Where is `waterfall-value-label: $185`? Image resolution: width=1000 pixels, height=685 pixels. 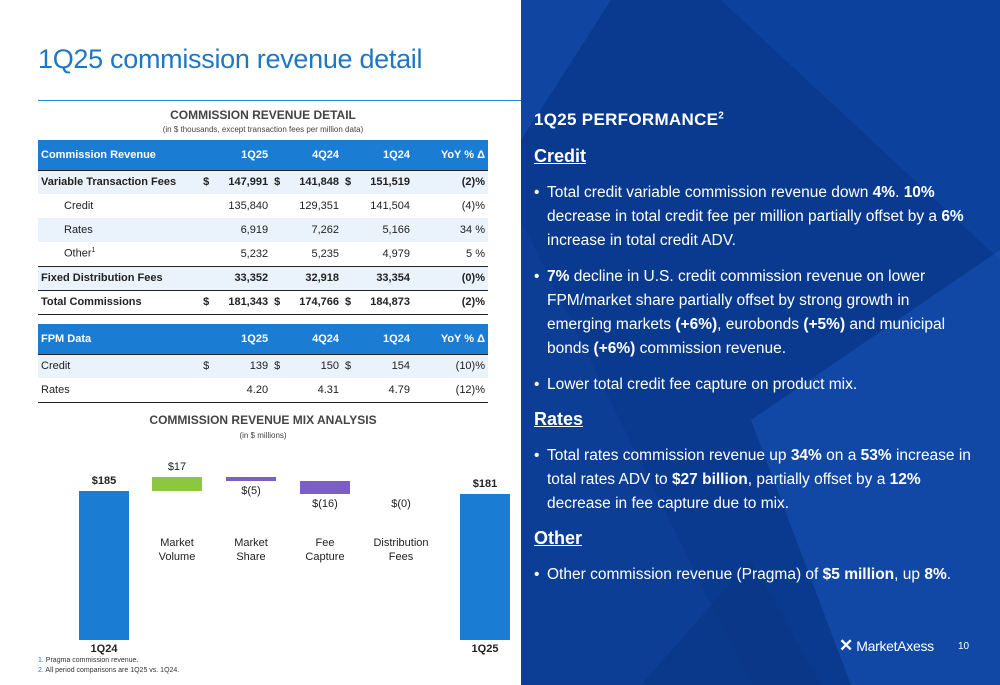
waterfall-value-label: $185 is located at coordinates (104, 481).